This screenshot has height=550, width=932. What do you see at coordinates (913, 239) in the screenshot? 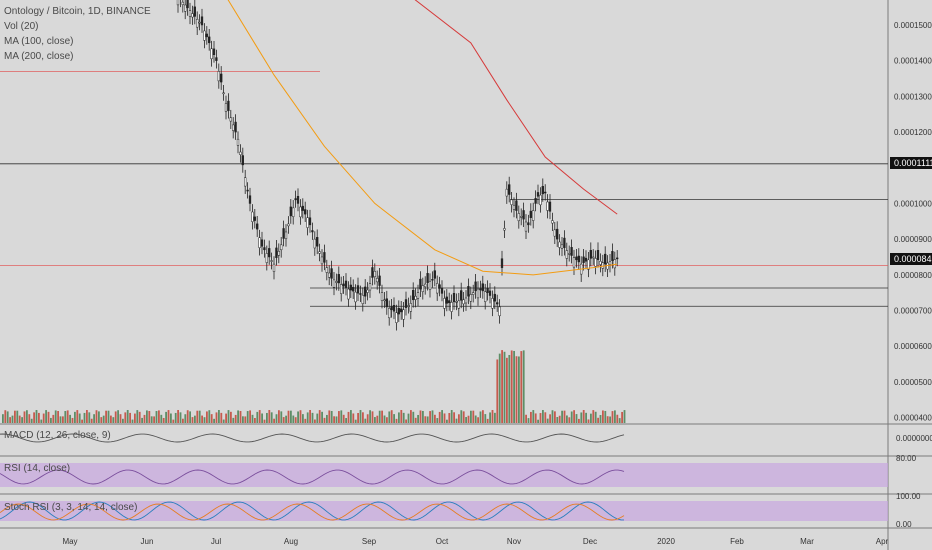
I see `price-tick-label: 0.0000900` at bounding box center [913, 239].